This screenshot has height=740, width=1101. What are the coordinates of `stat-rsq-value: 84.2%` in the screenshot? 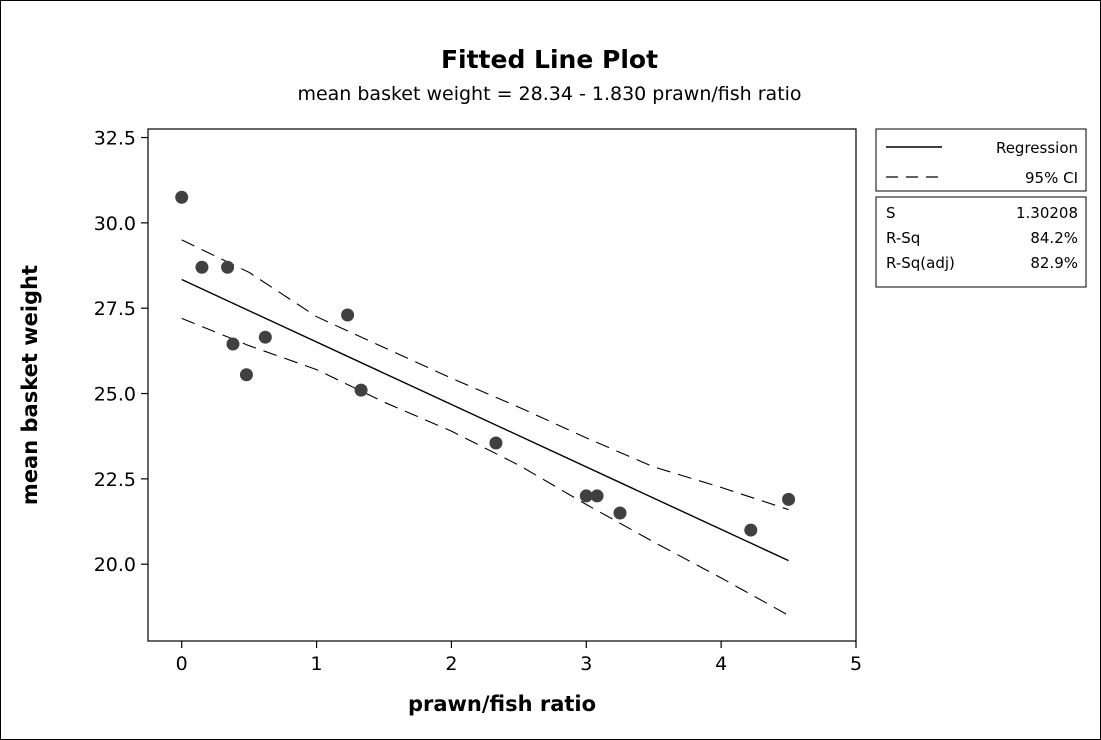 It's located at (1054, 238).